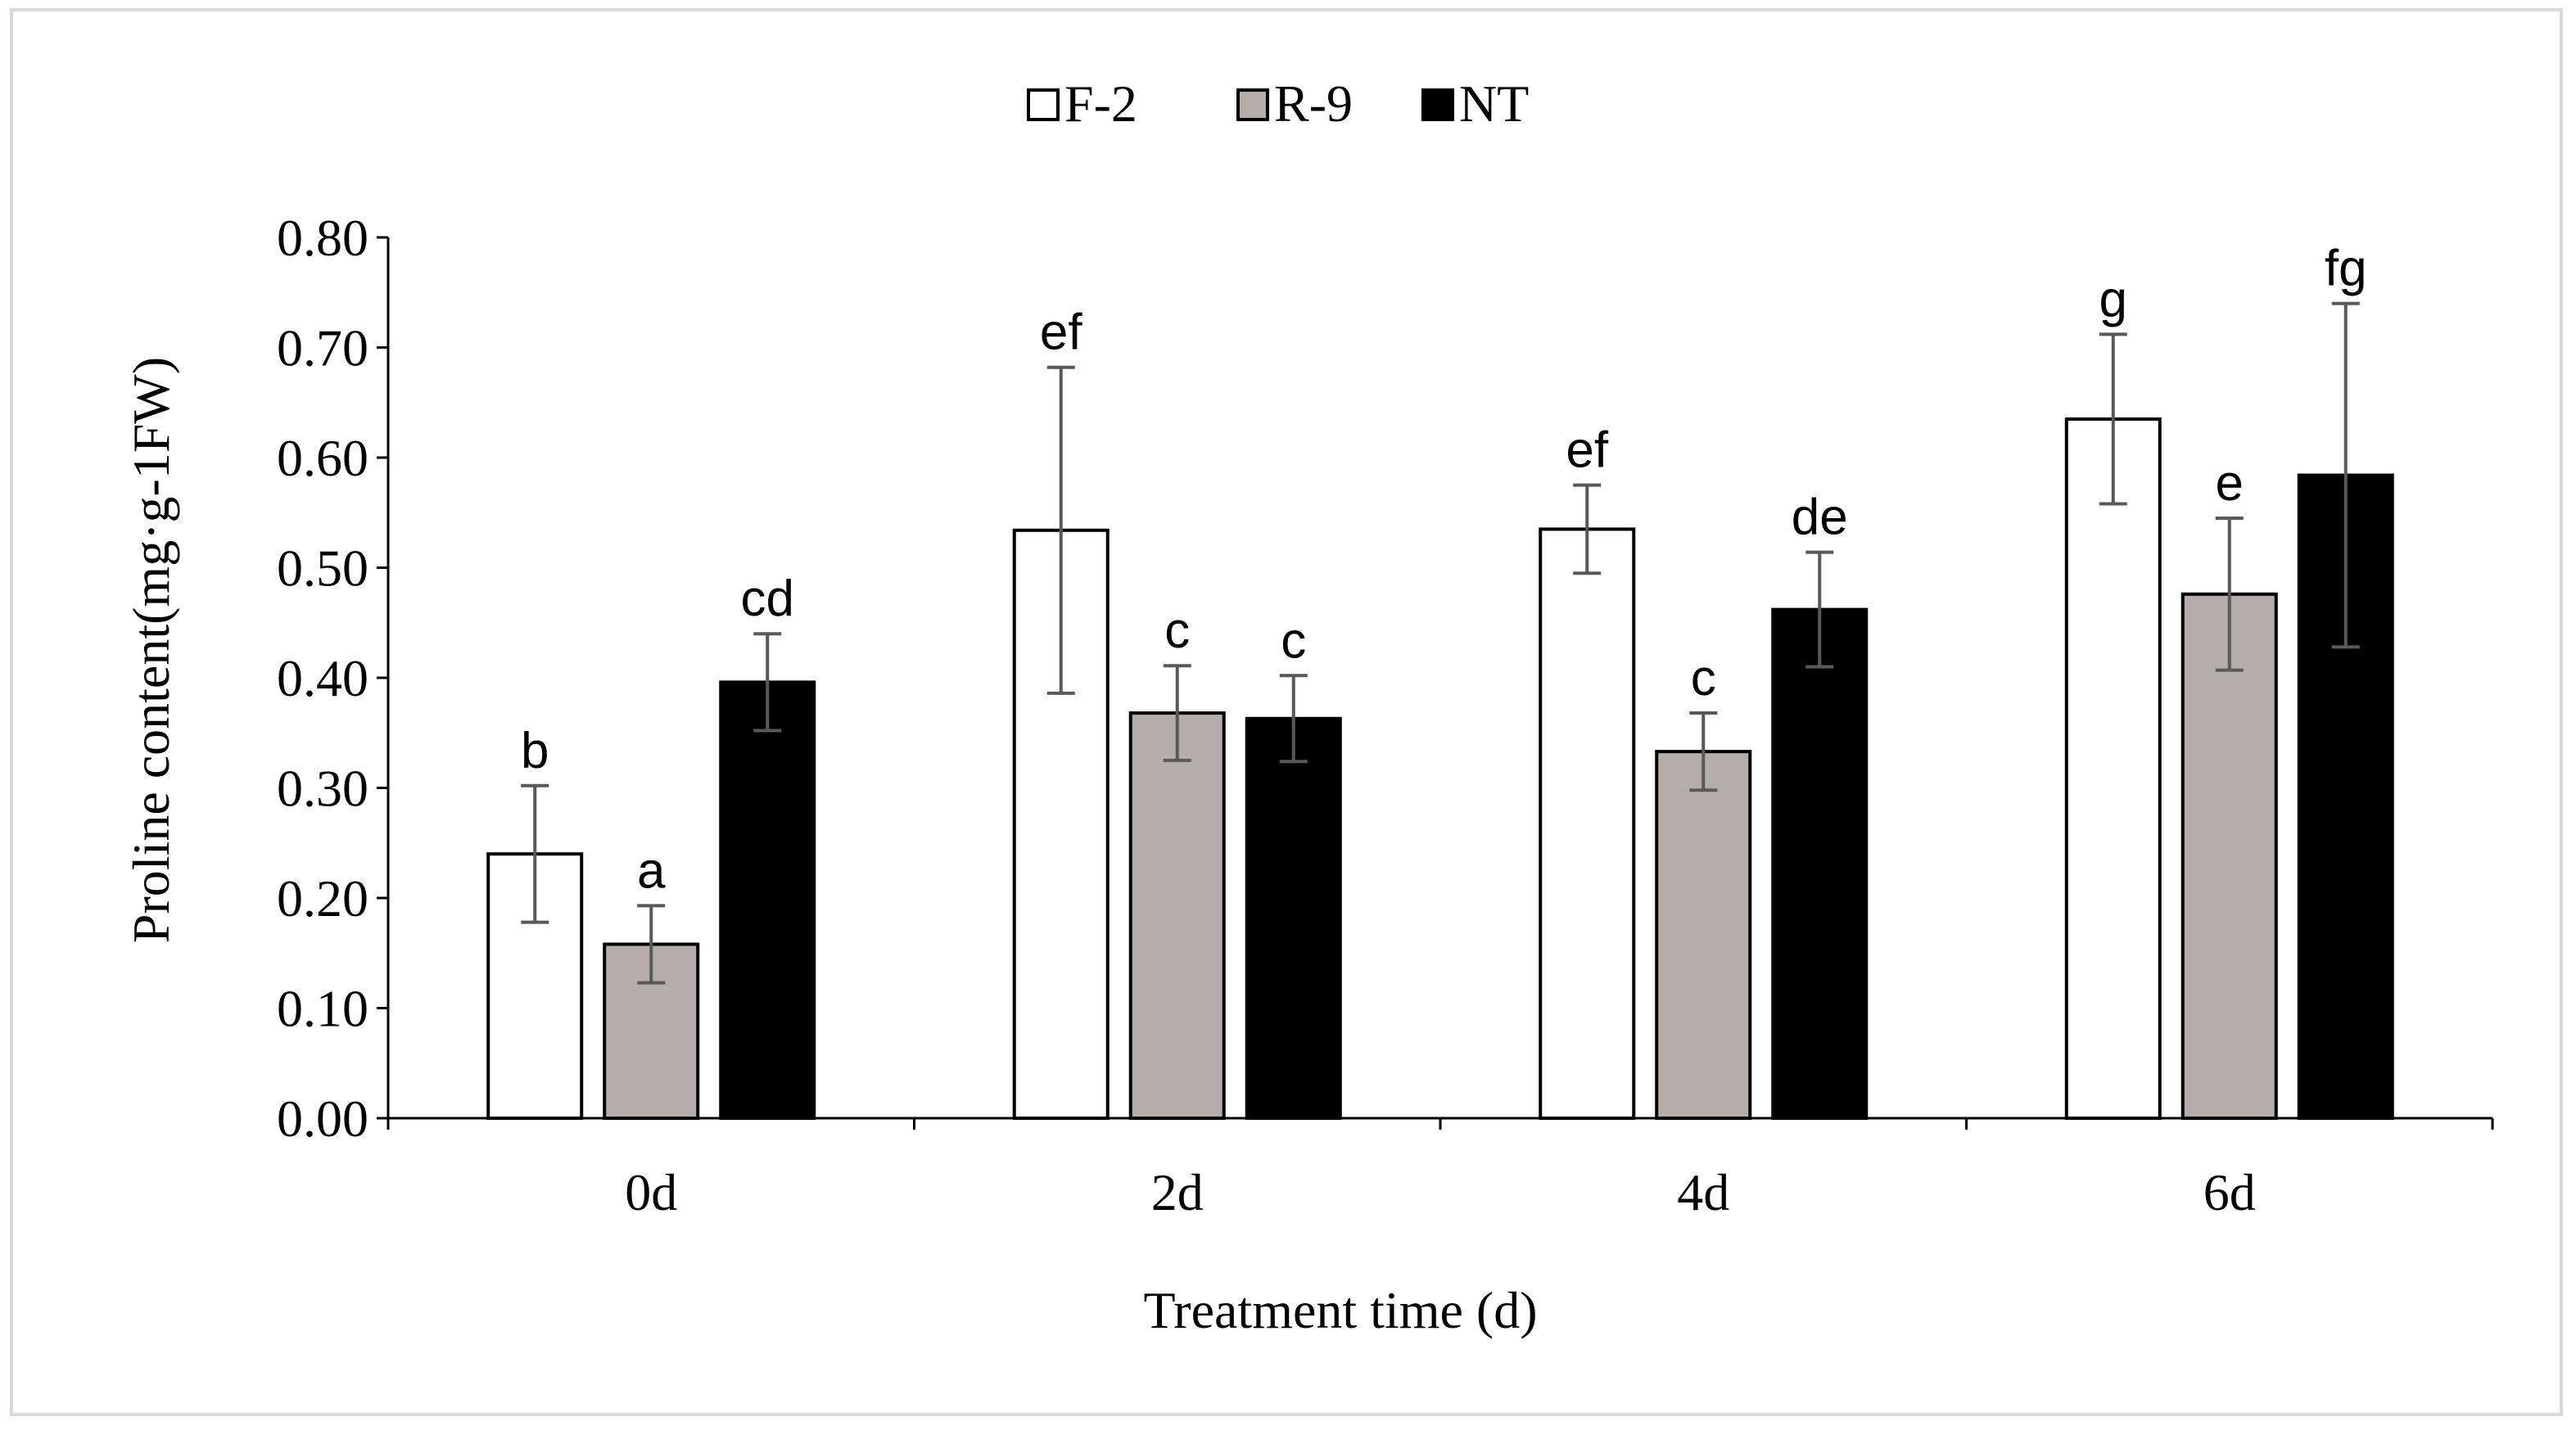 The width and height of the screenshot is (2576, 1435). What do you see at coordinates (2346, 269) in the screenshot?
I see `significance-letter: fg` at bounding box center [2346, 269].